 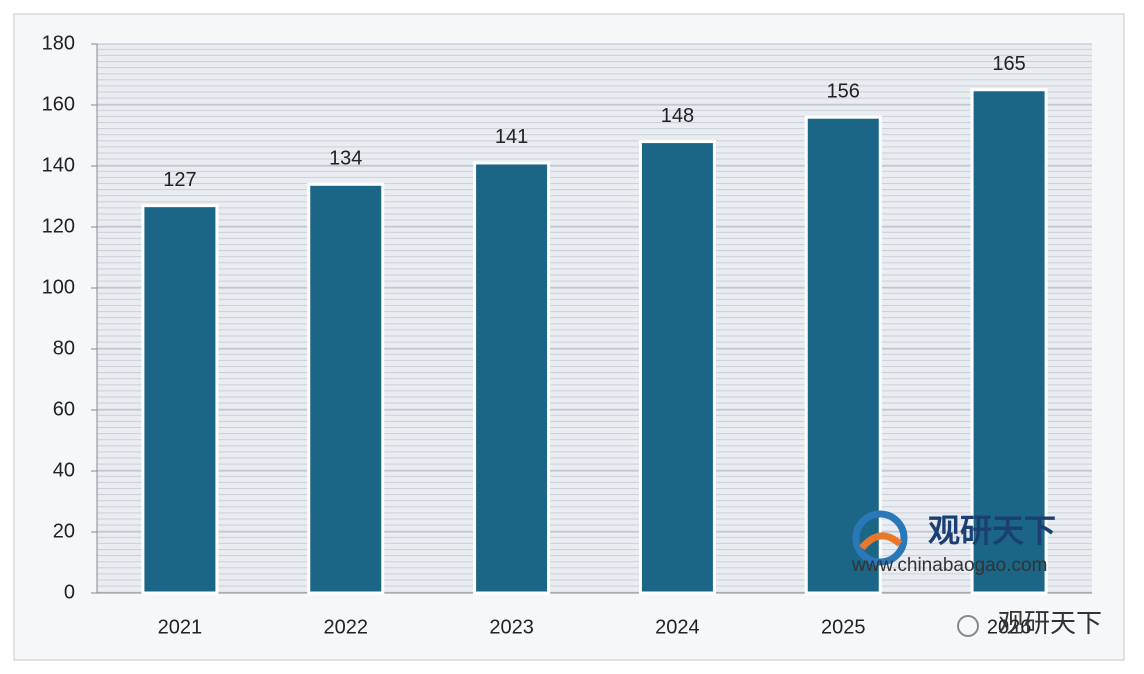 What do you see at coordinates (677, 116) in the screenshot?
I see `data-label: 148` at bounding box center [677, 116].